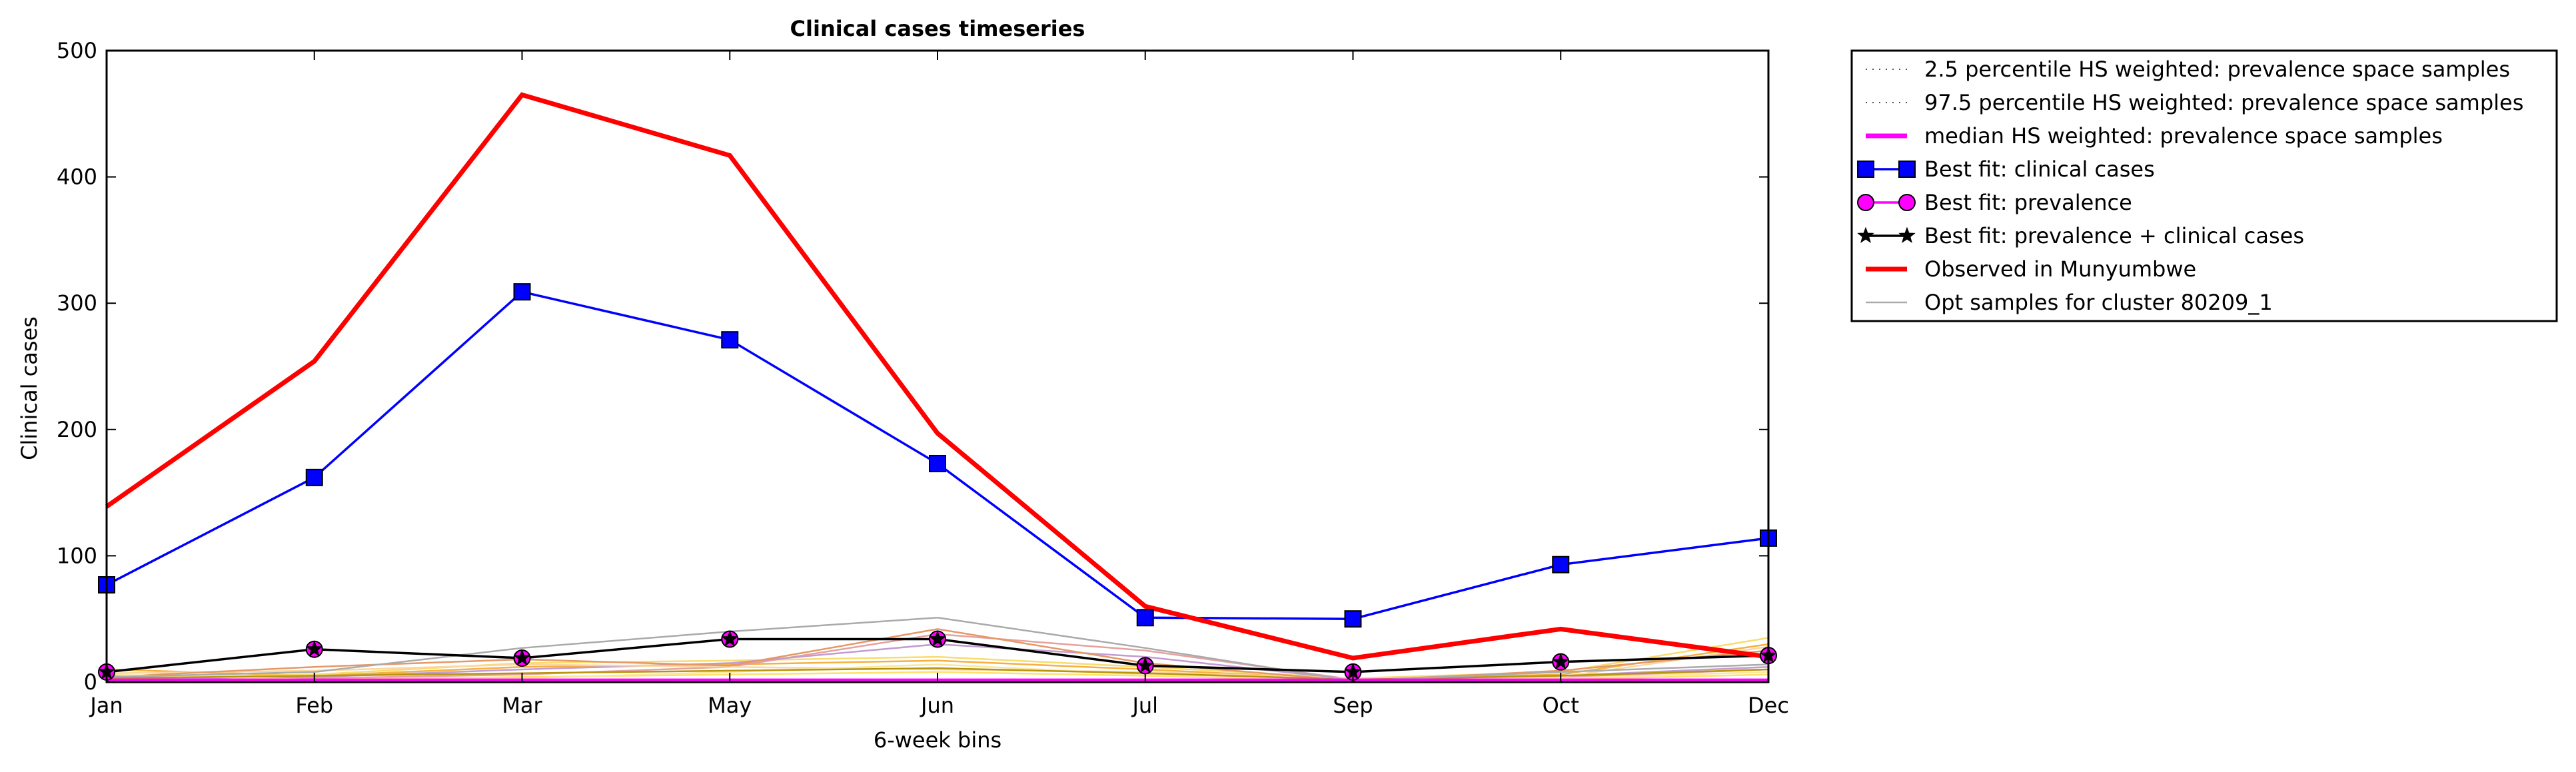 The image size is (2576, 772). I want to click on y-tick-label: 400, so click(77, 177).